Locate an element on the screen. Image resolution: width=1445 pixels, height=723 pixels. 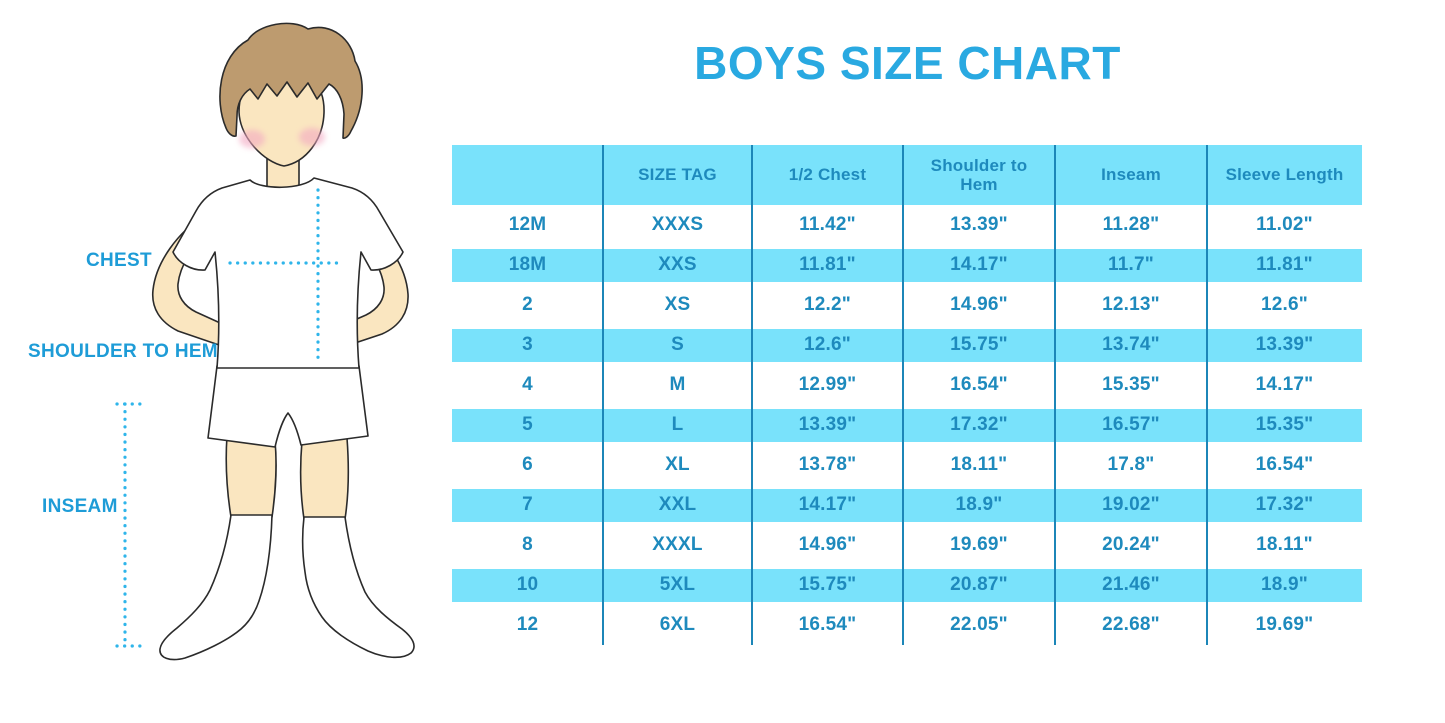
boy-right-sock is located at coordinates (358, 587).